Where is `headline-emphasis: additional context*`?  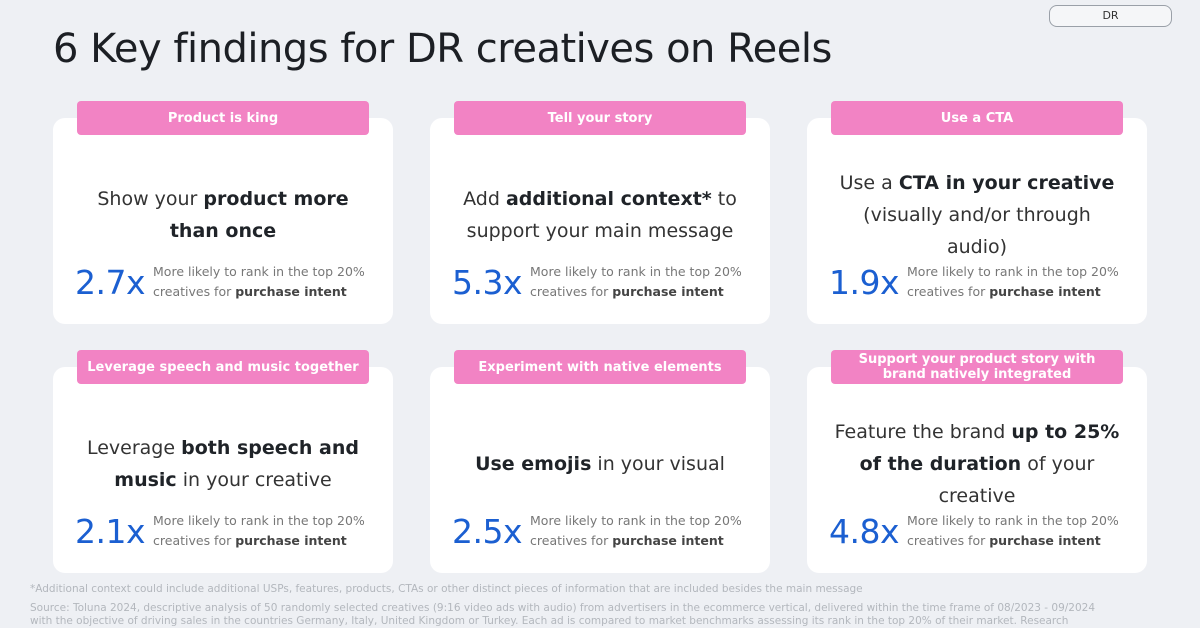
headline-emphasis: additional context* is located at coordinates (608, 199).